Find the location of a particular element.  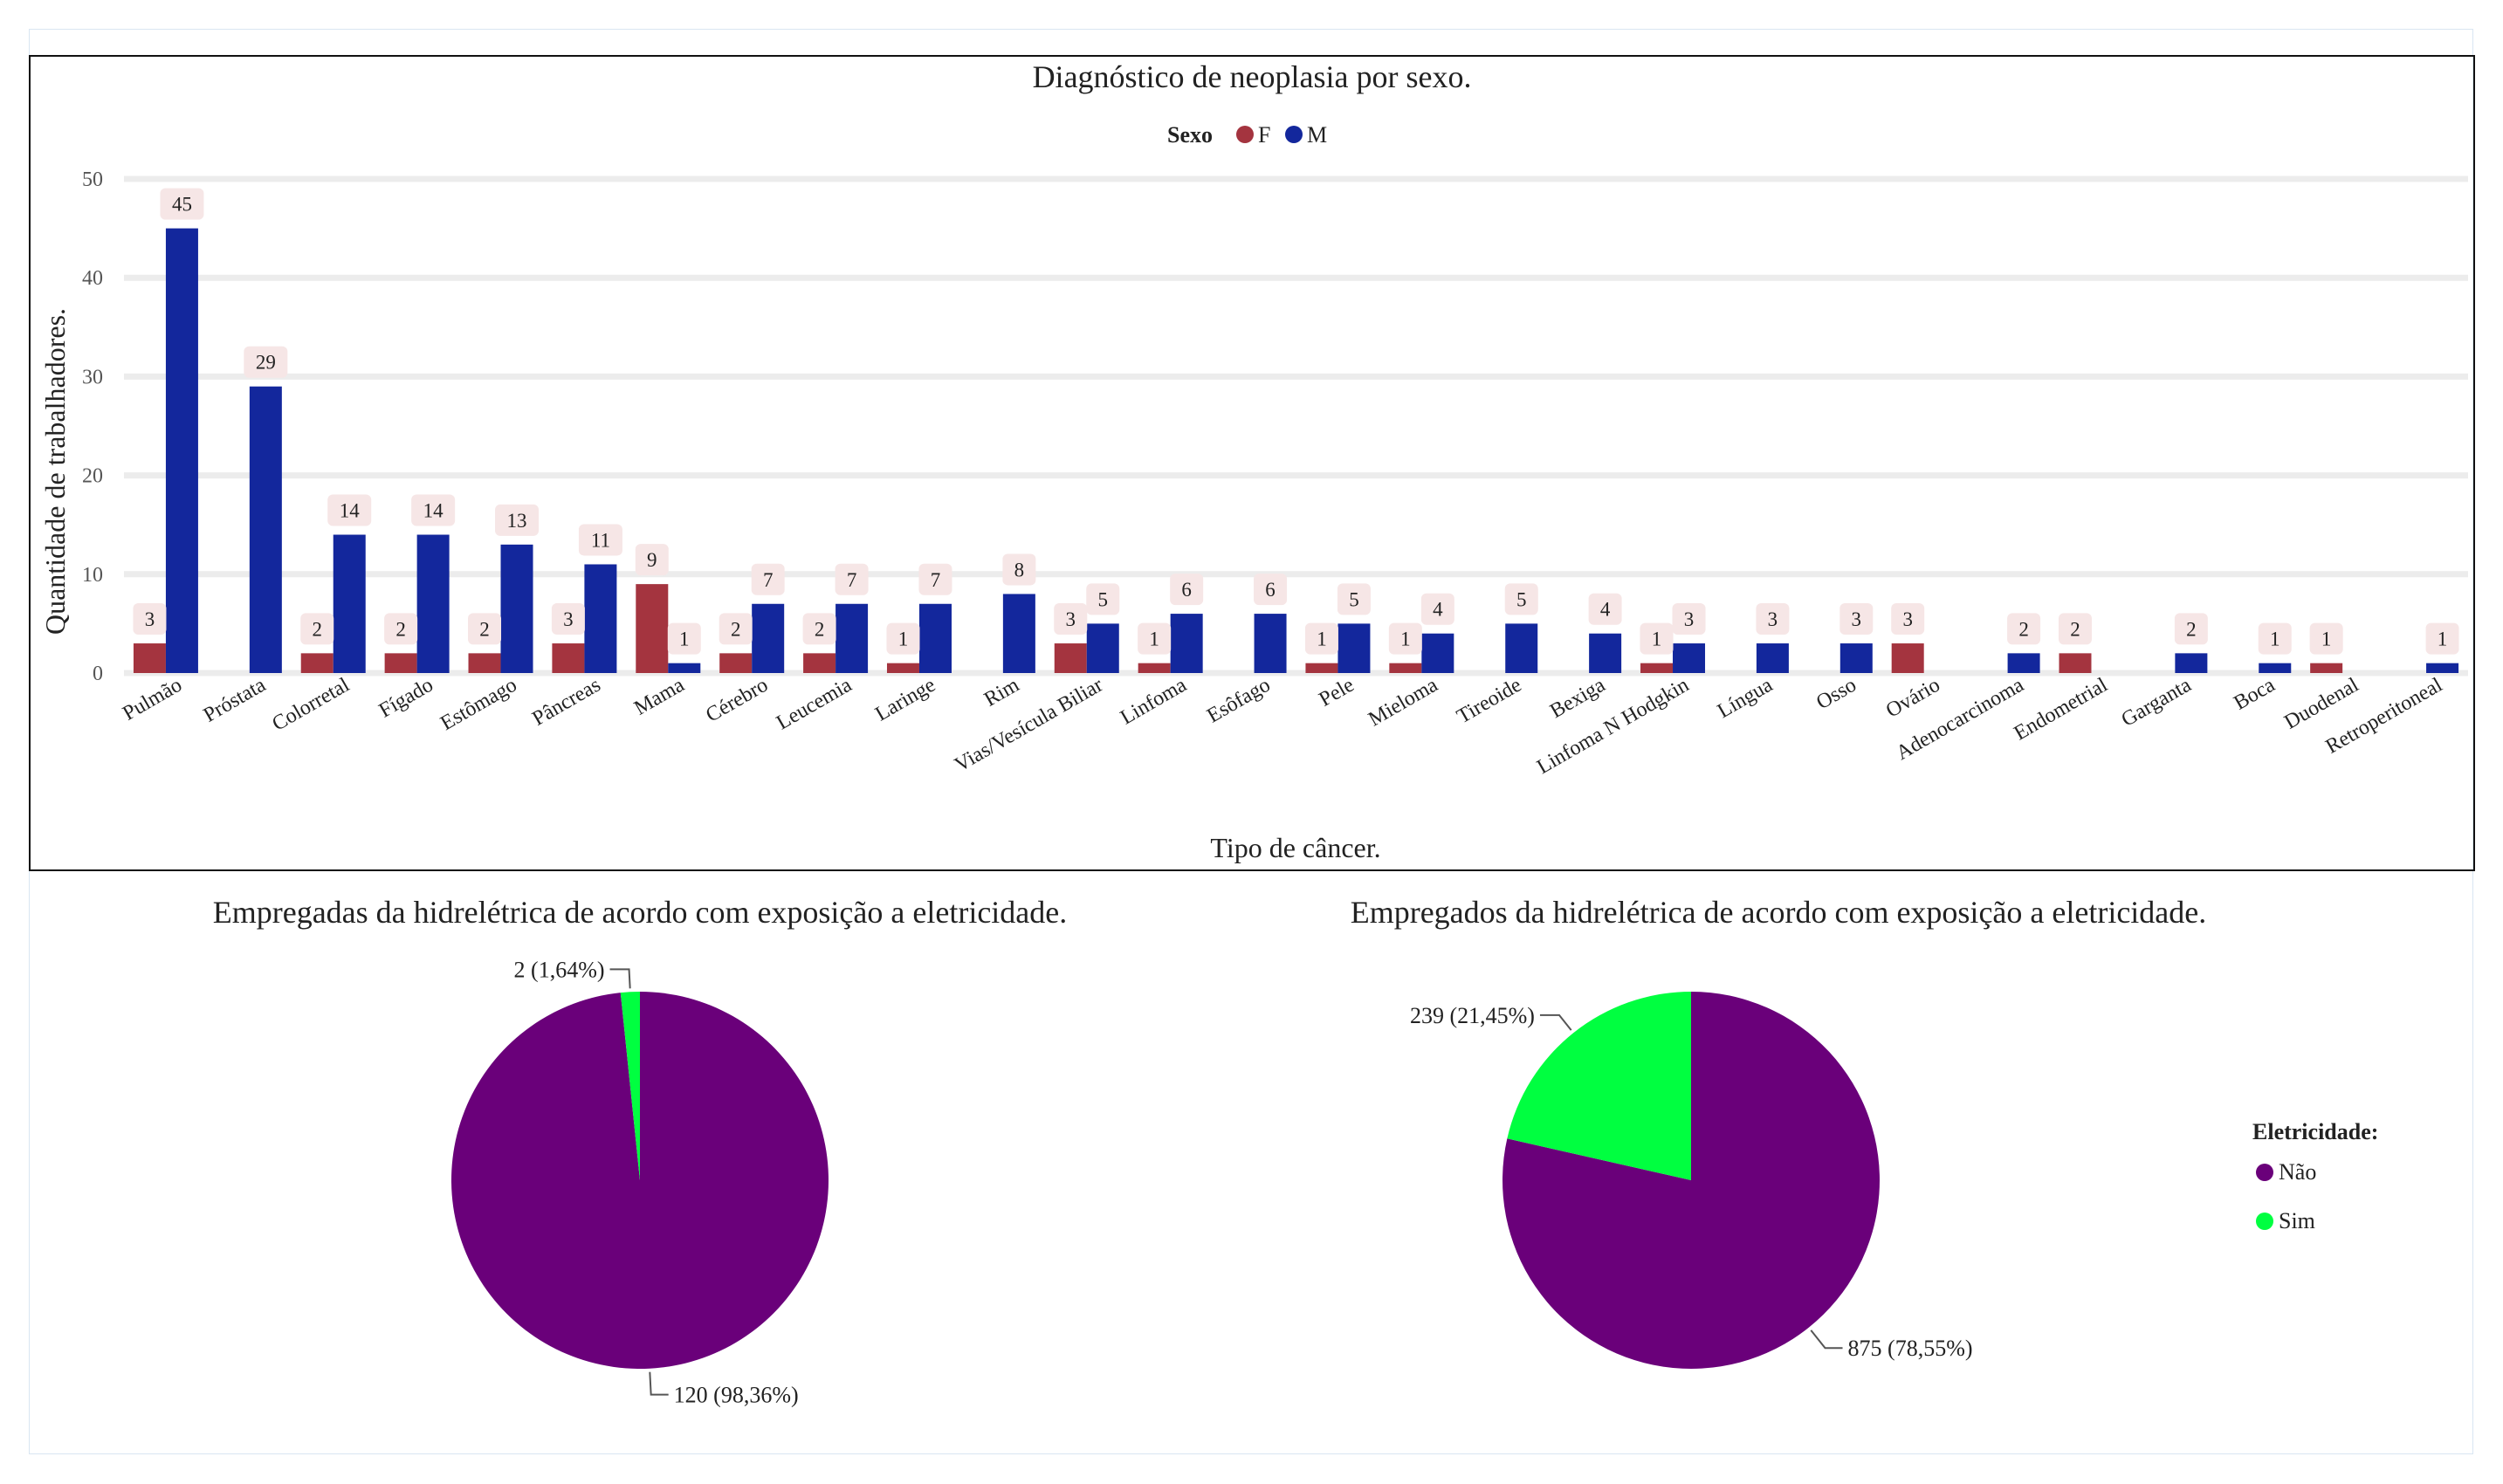

legend-label-f: F is located at coordinates (1264, 135).